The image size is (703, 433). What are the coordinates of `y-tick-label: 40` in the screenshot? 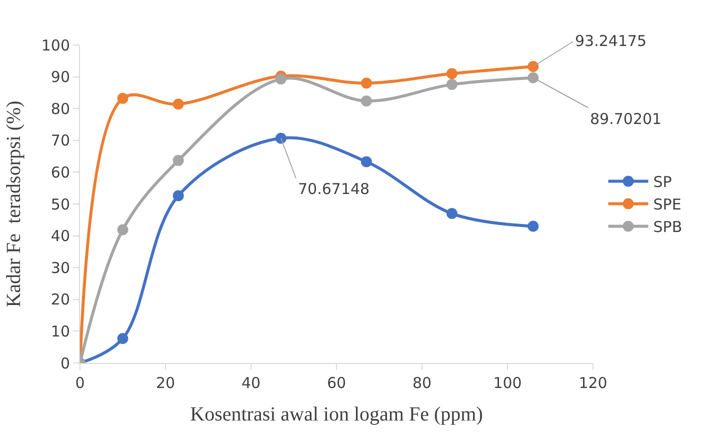 It's located at (60, 236).